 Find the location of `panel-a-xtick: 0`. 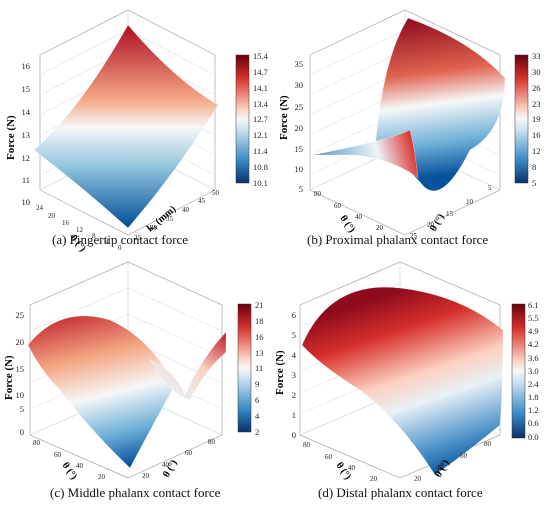

panel-a-xtick: 0 is located at coordinates (120, 248).